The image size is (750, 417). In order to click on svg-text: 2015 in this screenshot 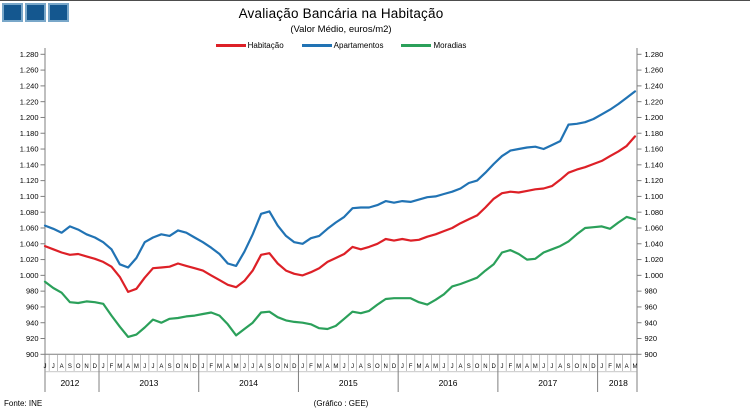, I will do `click(348, 383)`.